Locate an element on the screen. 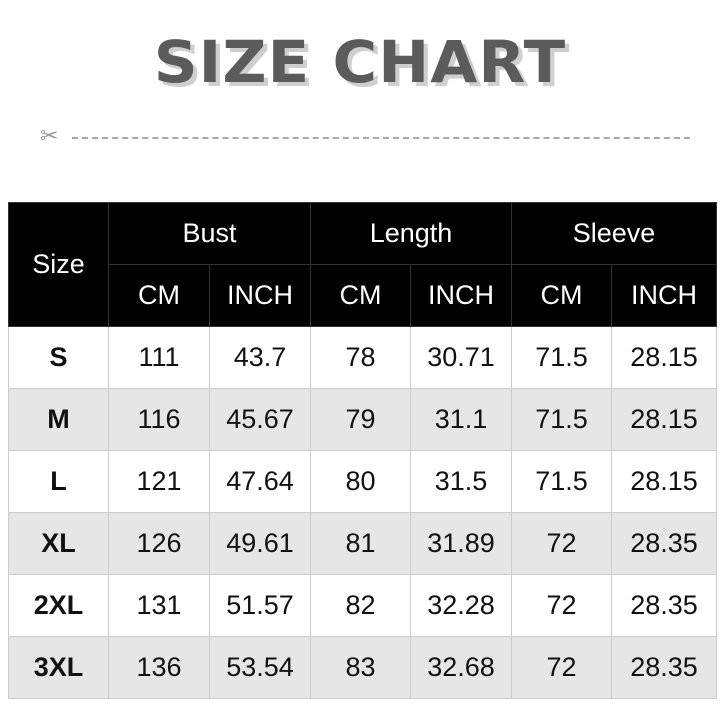 The width and height of the screenshot is (720, 720). table-row: S 111 43.7 78 30.71 71.5 28.15 is located at coordinates (362, 357).